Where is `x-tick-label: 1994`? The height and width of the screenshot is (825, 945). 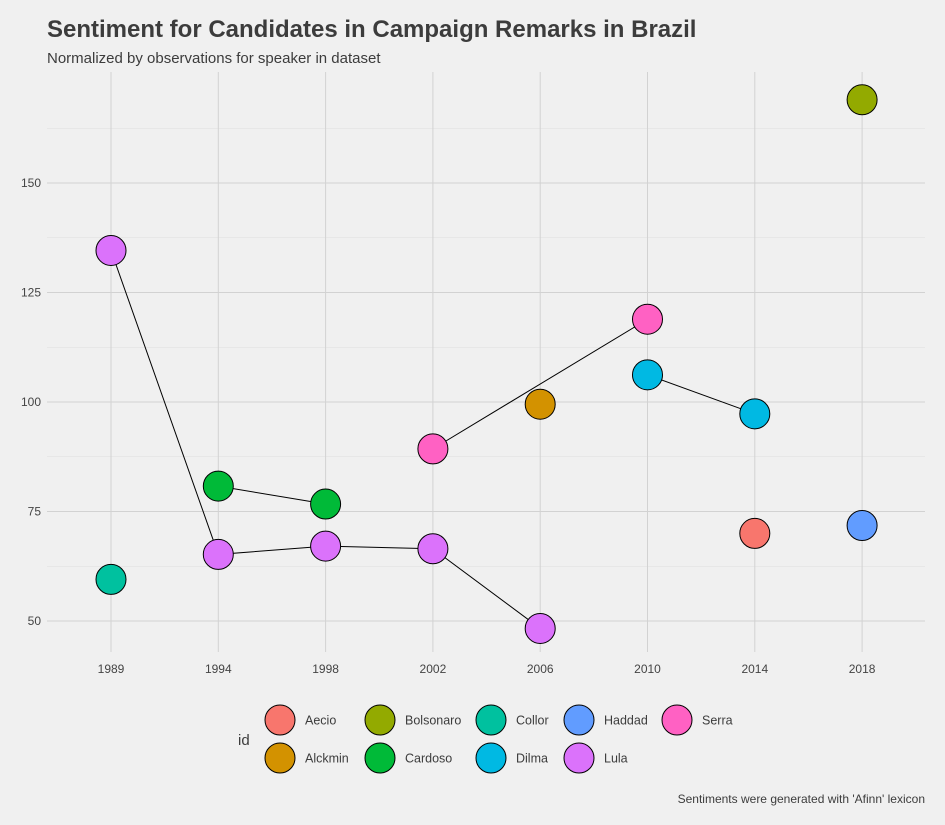
x-tick-label: 1994 is located at coordinates (218, 669).